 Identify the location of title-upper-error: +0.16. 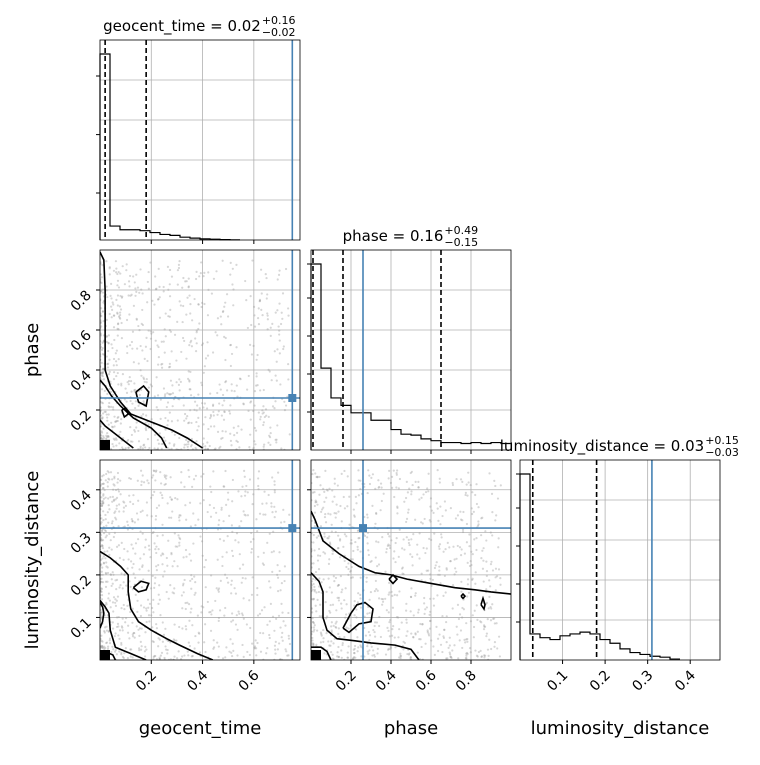
(279, 20).